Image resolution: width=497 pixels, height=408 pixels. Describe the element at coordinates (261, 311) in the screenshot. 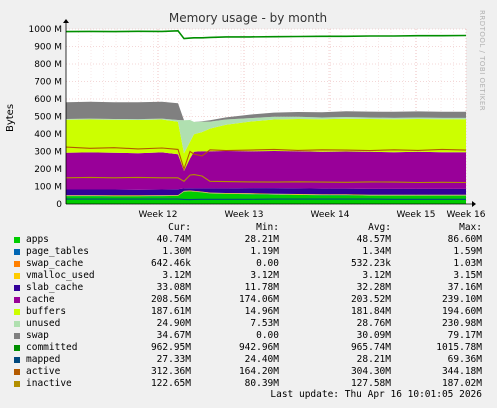

I see `legend-min: 14.96M` at that location.